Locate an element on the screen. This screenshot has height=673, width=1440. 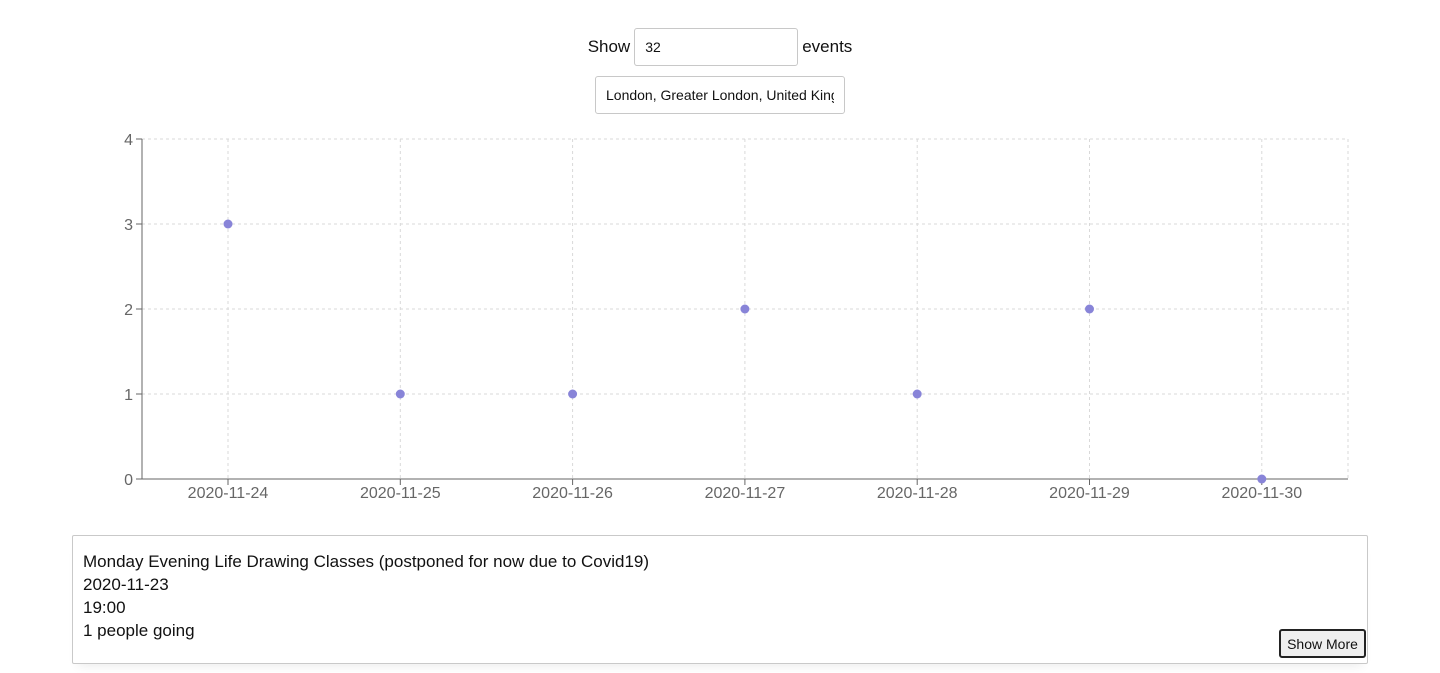
event-count-controls: Show events is located at coordinates (720, 47).